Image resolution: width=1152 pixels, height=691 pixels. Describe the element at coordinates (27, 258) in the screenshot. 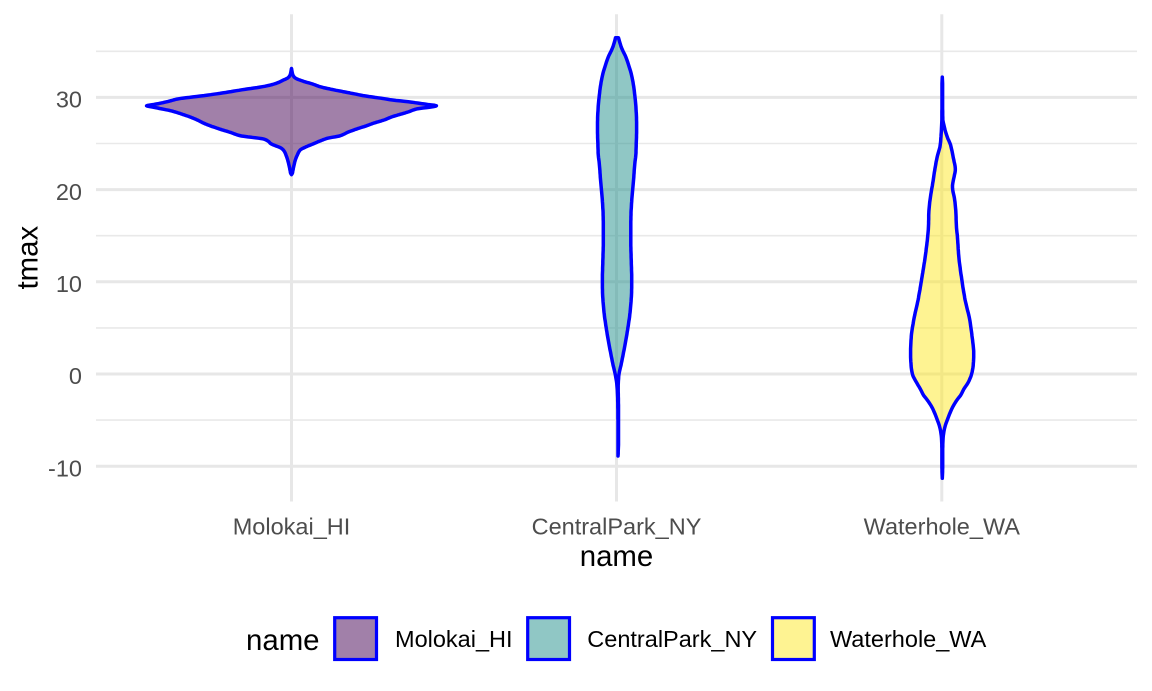

I see `svg-text: tmax` at that location.